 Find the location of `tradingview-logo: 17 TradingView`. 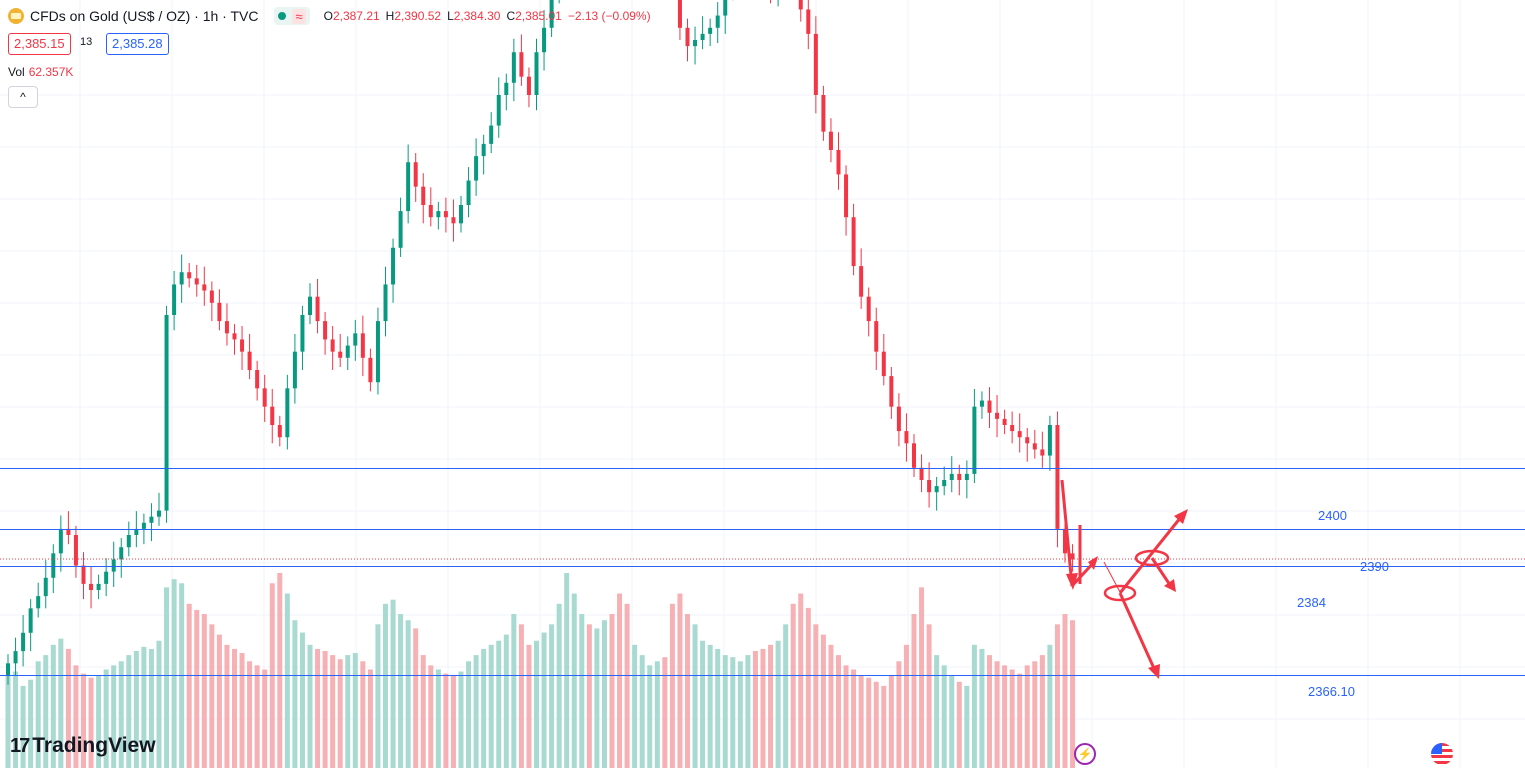

tradingview-logo: 17 TradingView is located at coordinates (83, 746).